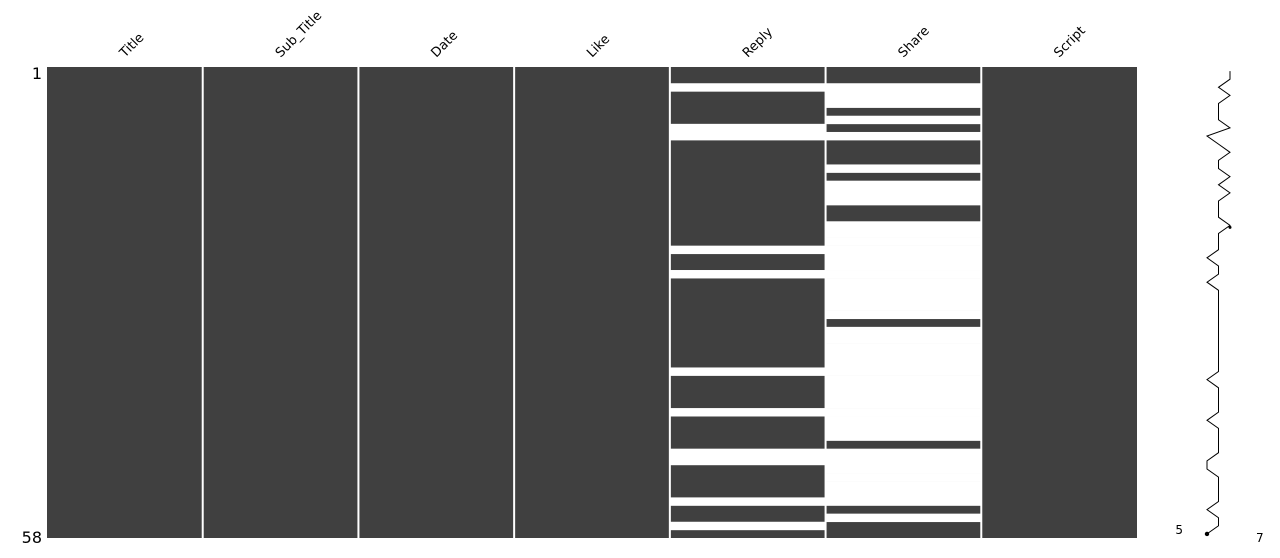 This screenshot has width=1280, height=558. I want to click on column-present-like, so click(592, 302).